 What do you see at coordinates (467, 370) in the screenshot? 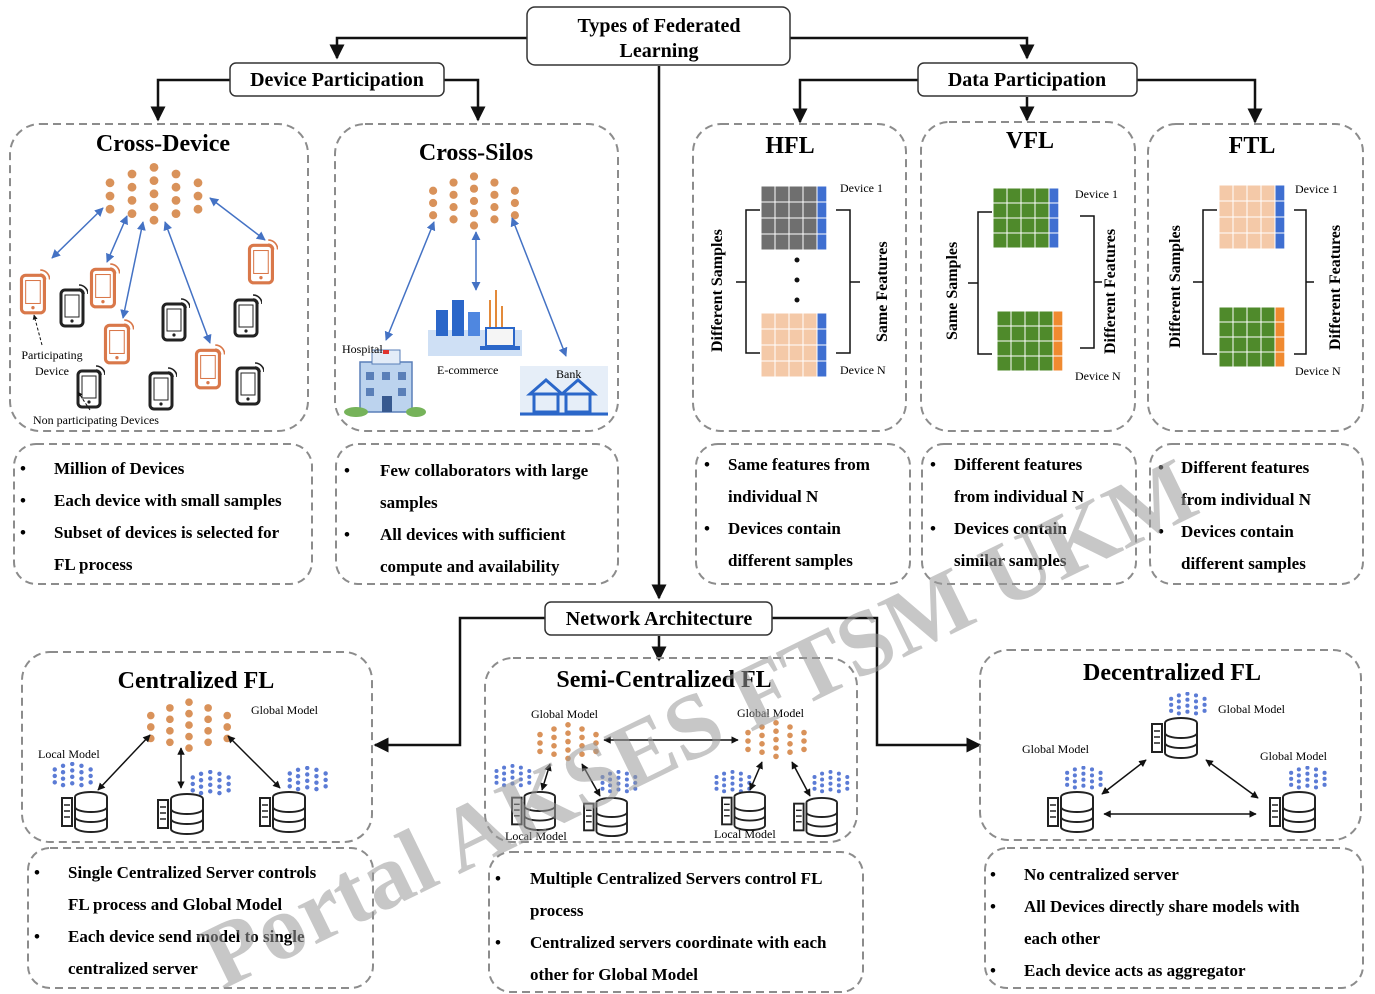
I see `ecommerce-label: E-commerce` at bounding box center [467, 370].